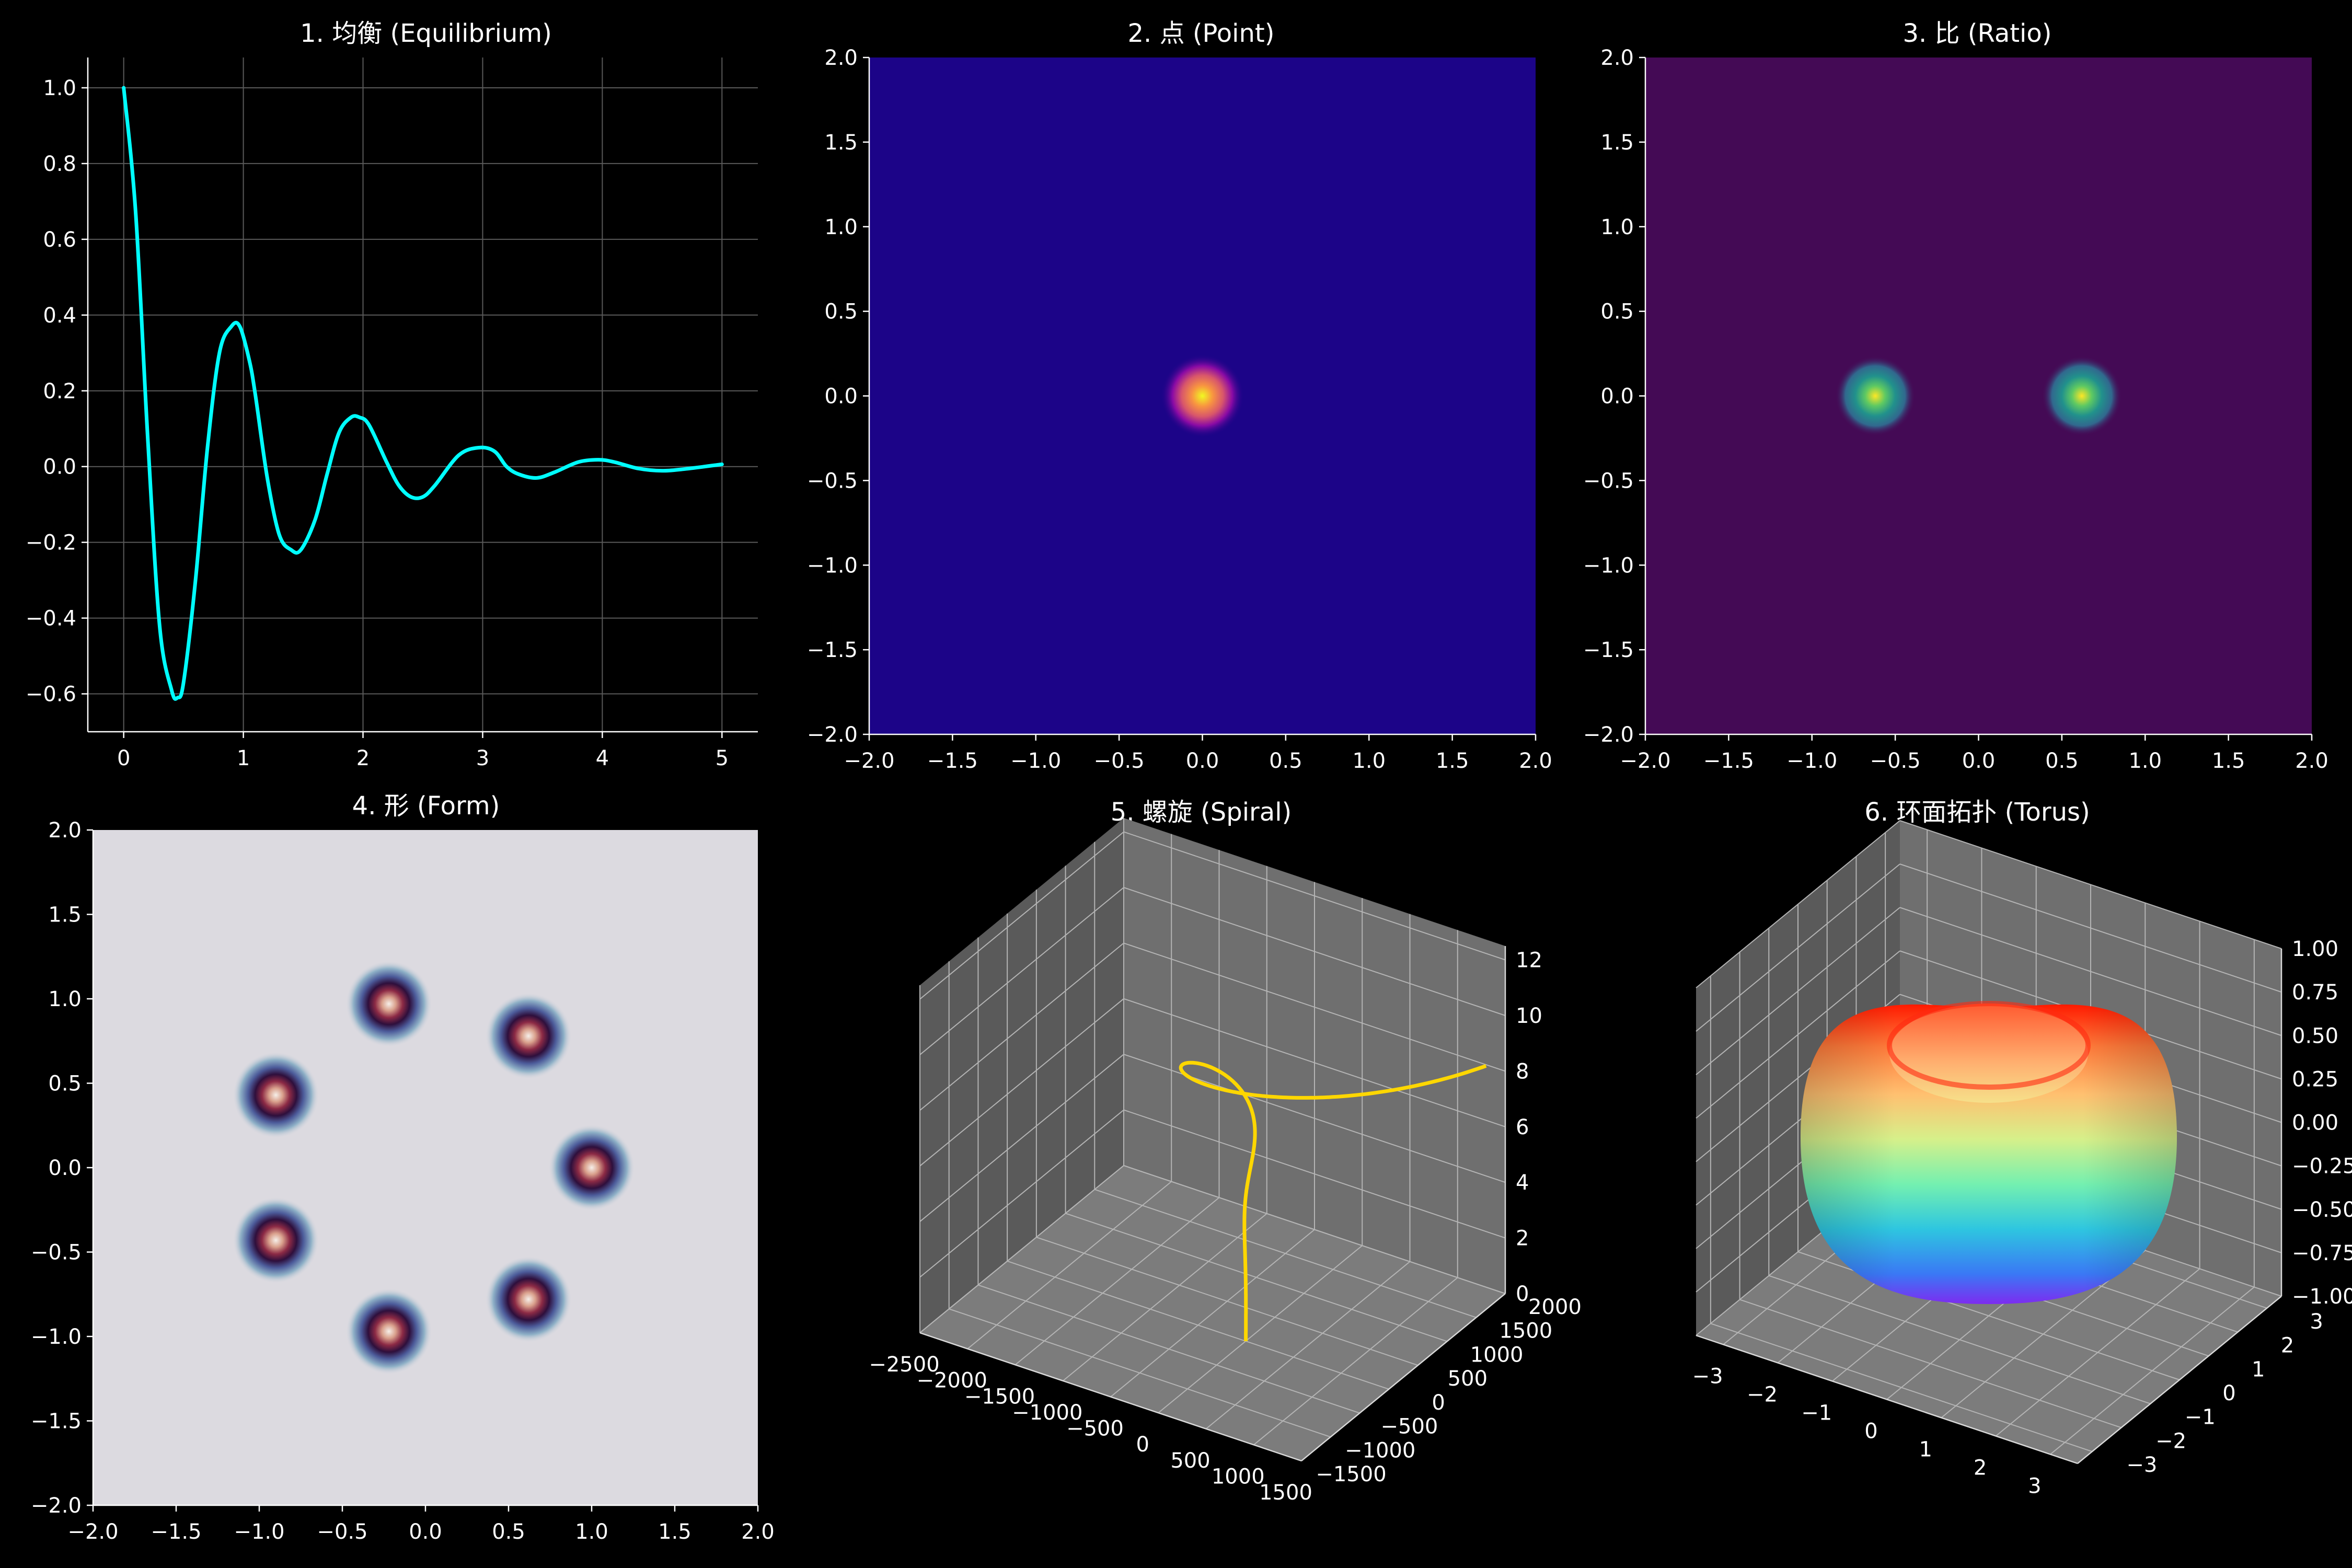  I want to click on x-tick-label: −1.5, so click(176, 1532).